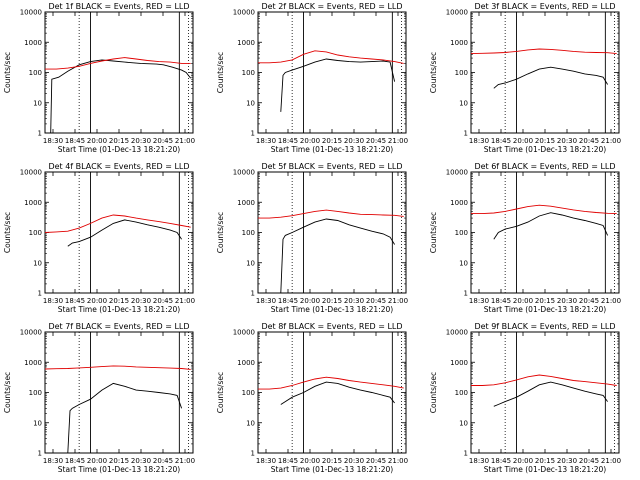 This screenshot has height=480, width=640. What do you see at coordinates (544, 326) in the screenshot?
I see `chart-title: Det 9f BLACK = Events, RED = LLD` at bounding box center [544, 326].